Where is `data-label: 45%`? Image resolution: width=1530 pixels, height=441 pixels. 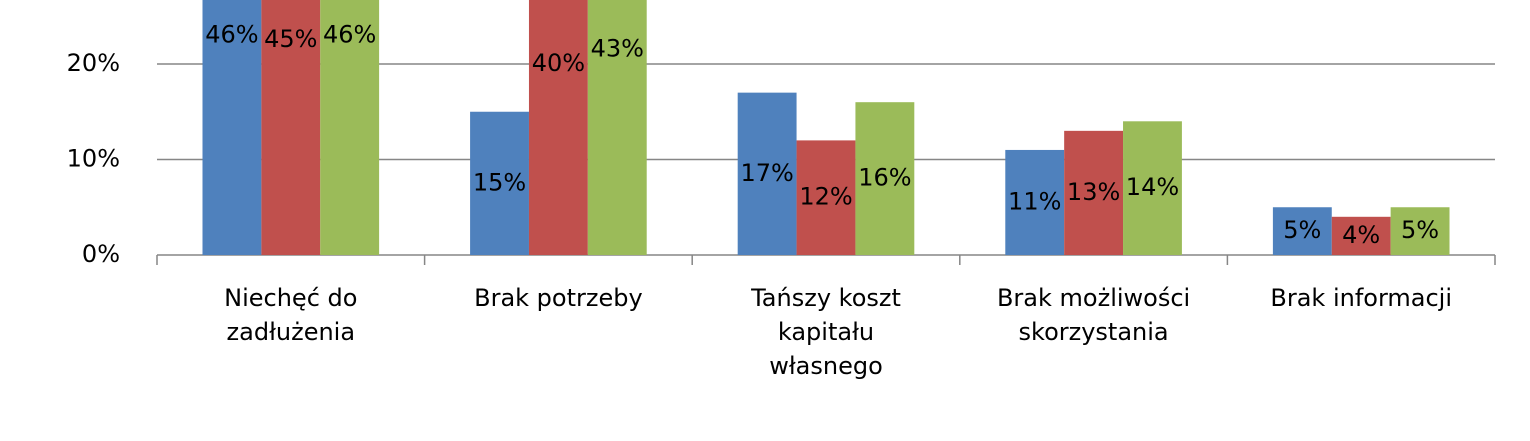
data-label: 45% is located at coordinates (290, 39).